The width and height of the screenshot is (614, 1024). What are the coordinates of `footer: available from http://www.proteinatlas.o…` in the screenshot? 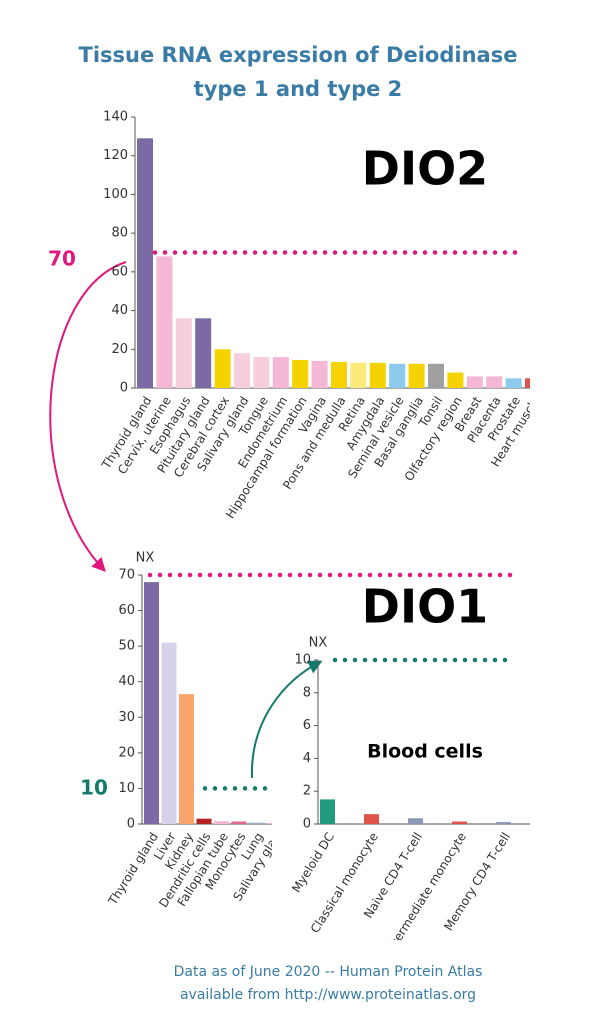 It's located at (328, 995).